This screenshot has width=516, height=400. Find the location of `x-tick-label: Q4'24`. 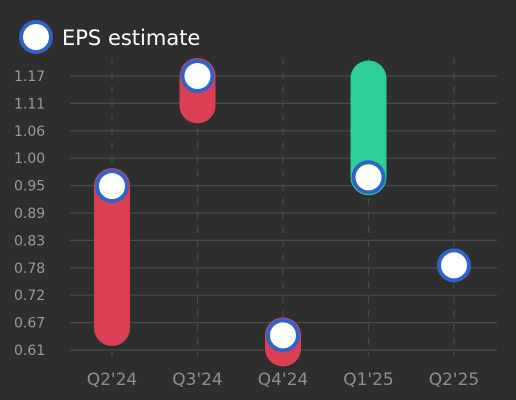

x-tick-label: Q4'24 is located at coordinates (283, 380).